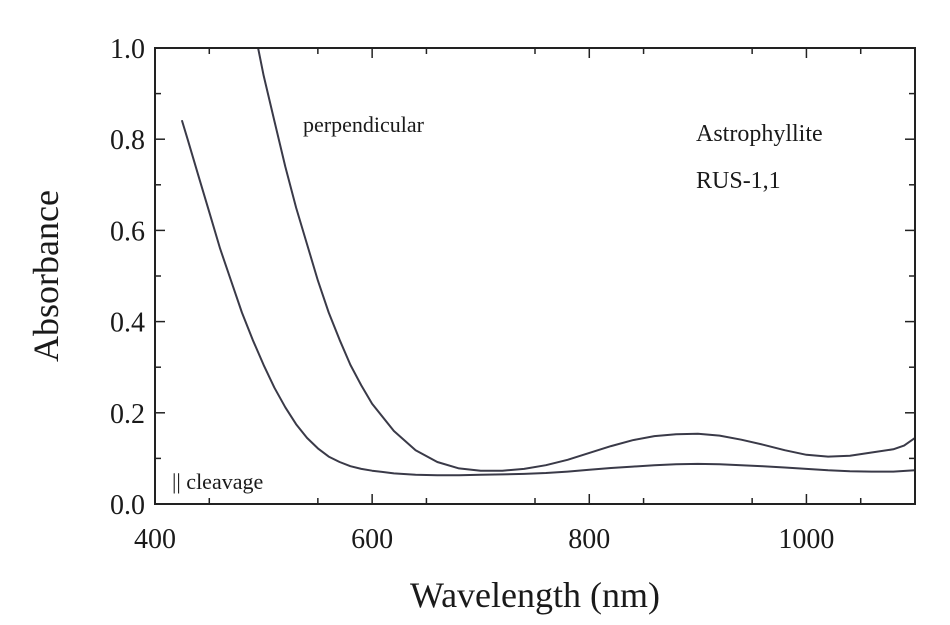  Describe the element at coordinates (217, 481) in the screenshot. I see `parallel-cleavage-curve-label: || cleavage` at that location.